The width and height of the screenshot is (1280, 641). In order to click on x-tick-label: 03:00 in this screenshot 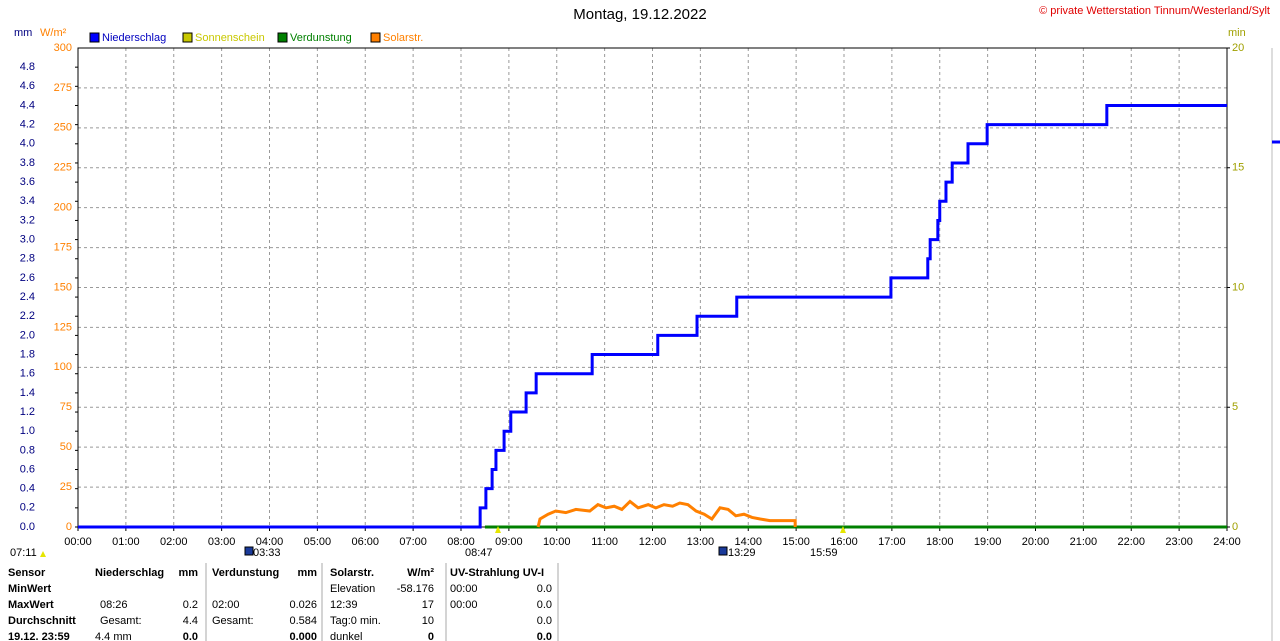, I will do `click(222, 542)`.